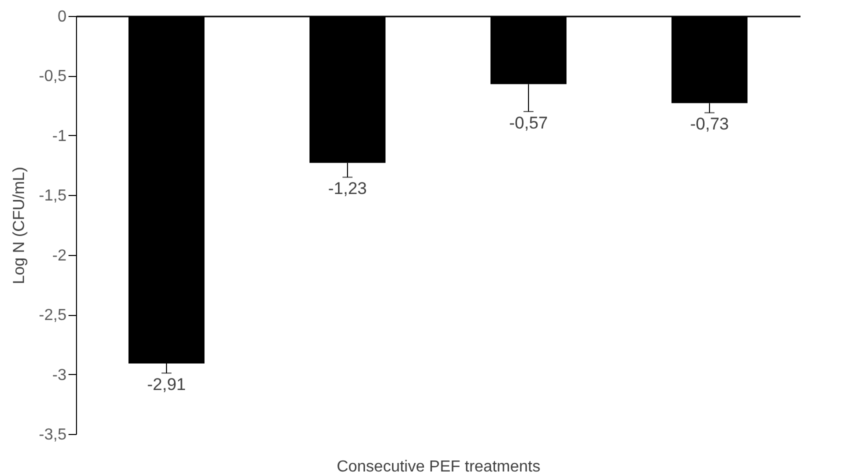 Image resolution: width=864 pixels, height=474 pixels. Describe the element at coordinates (347, 188) in the screenshot. I see `data-label: -1,23` at that location.